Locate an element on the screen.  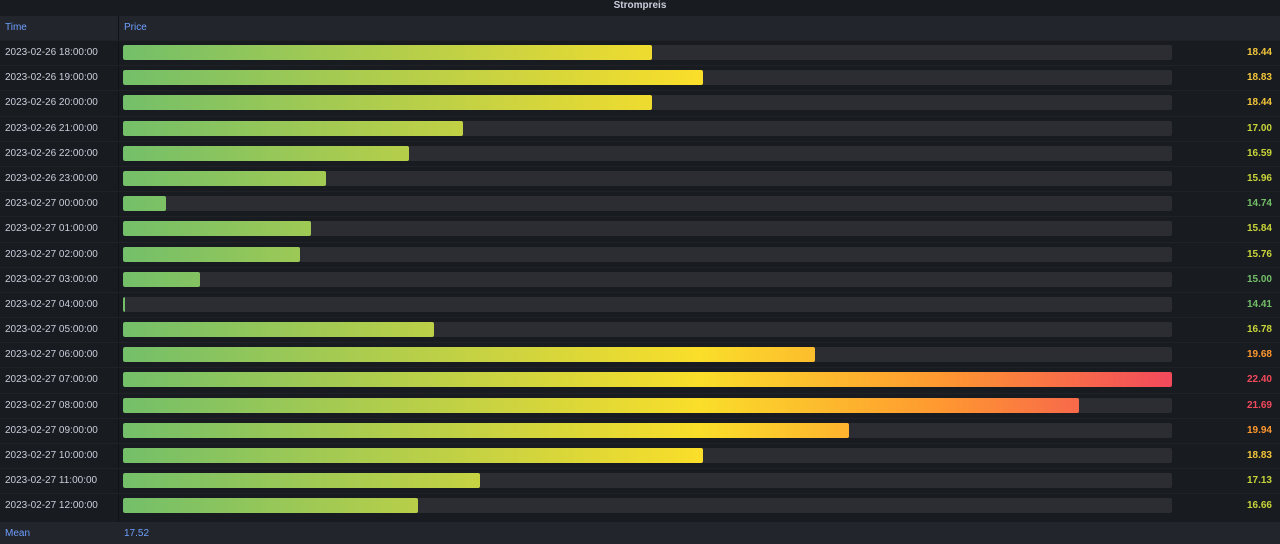
row-time: 2023-02-27 10:00:00 is located at coordinates (51, 455).